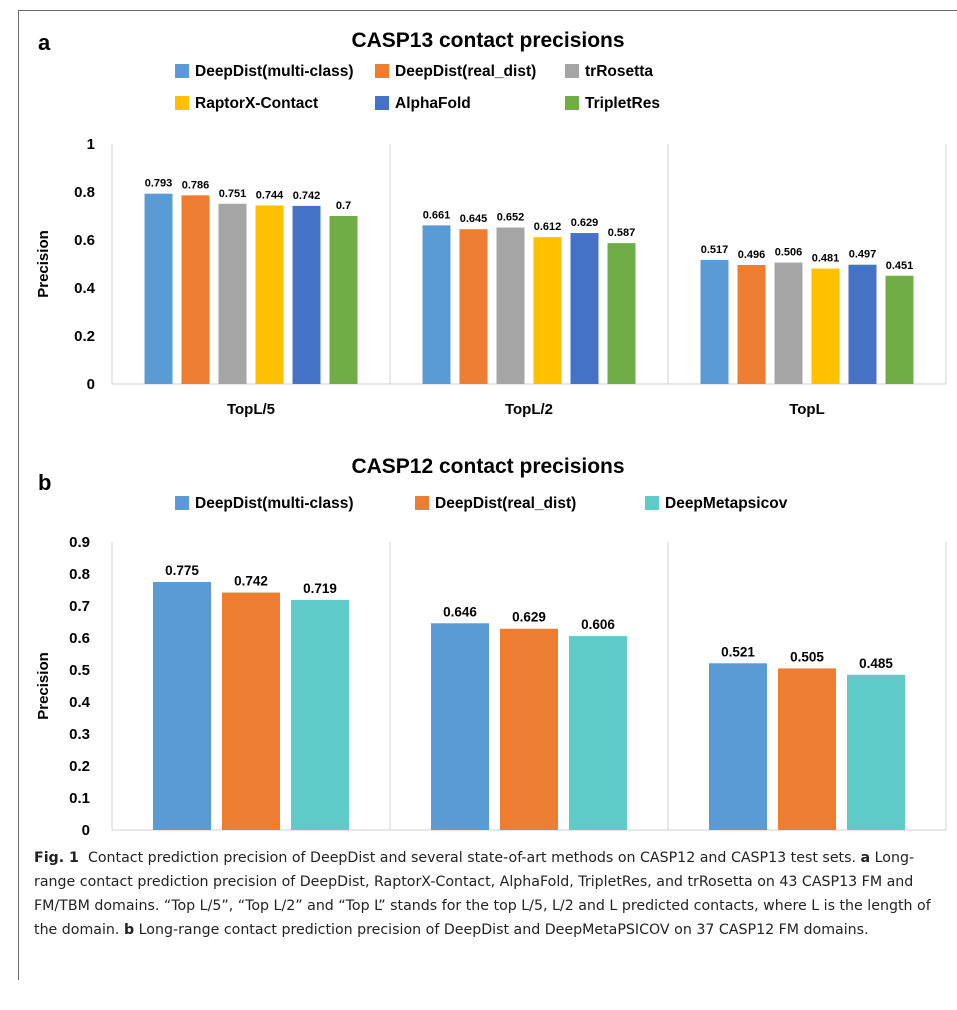 The image size is (957, 1010). What do you see at coordinates (233, 194) in the screenshot?
I see `data-label: 0.751` at bounding box center [233, 194].